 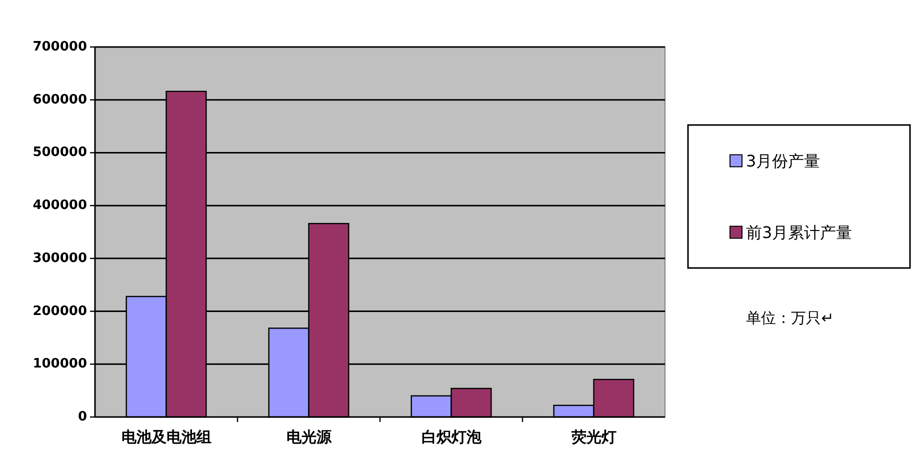 I want to click on y-tick-label: 200000, so click(x=59, y=311).